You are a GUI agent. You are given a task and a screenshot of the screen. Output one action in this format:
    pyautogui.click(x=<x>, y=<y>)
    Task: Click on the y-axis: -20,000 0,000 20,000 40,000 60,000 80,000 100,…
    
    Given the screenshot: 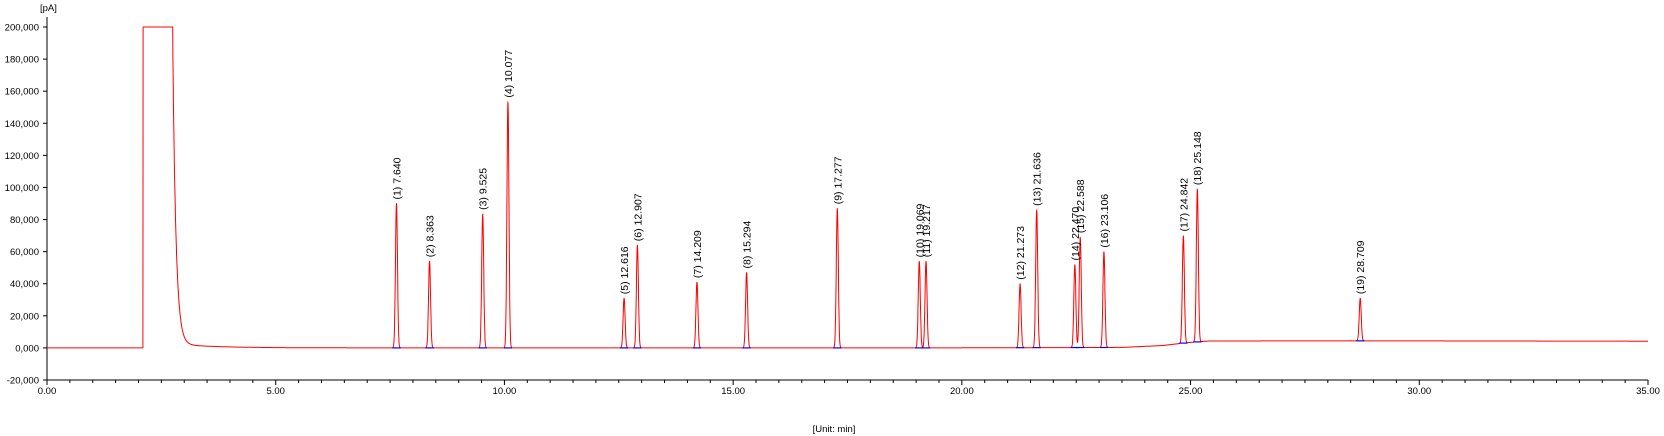 What is the action you would take?
    pyautogui.click(x=26, y=202)
    